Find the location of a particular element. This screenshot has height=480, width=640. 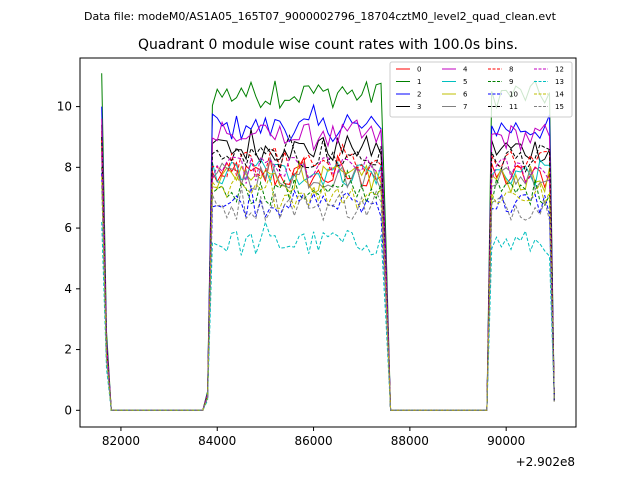

legend-label: 13 is located at coordinates (559, 82).